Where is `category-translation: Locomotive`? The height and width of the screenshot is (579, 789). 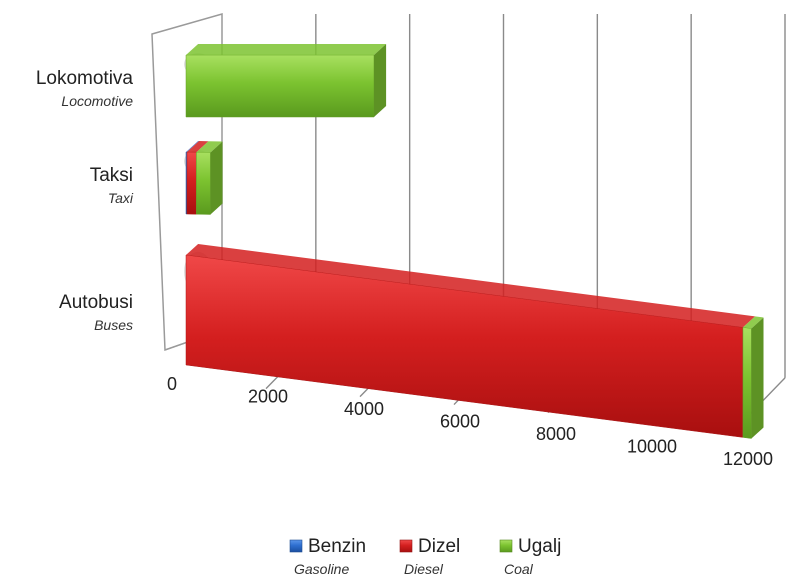
category-translation: Locomotive is located at coordinates (97, 101).